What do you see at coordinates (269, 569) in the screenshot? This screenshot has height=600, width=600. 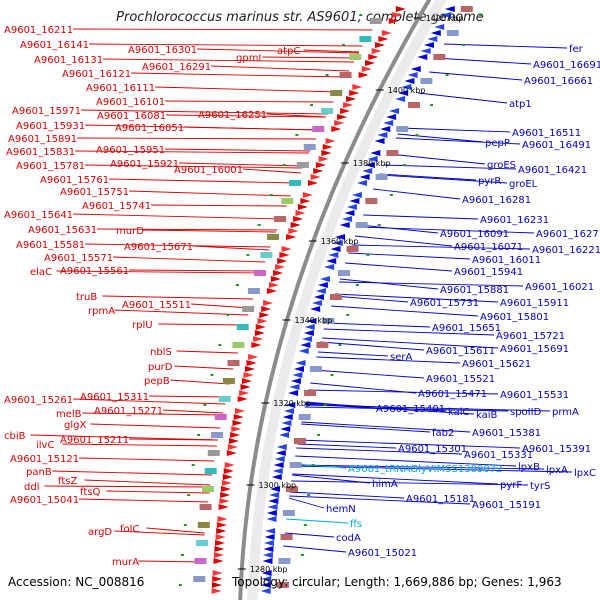 I see `kbp-tick-label: 1280 kbp` at bounding box center [269, 569].